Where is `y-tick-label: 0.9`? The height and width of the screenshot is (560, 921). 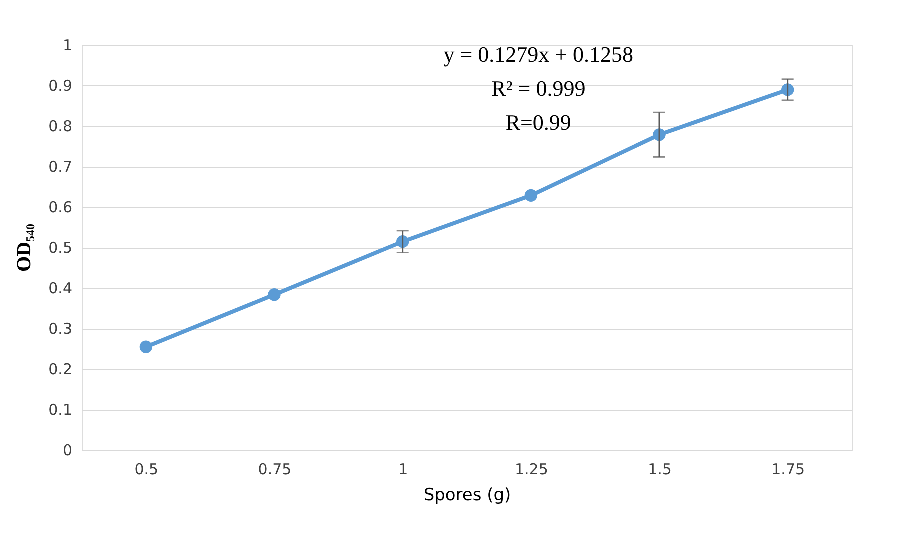 y-tick-label: 0.9 is located at coordinates (60, 86).